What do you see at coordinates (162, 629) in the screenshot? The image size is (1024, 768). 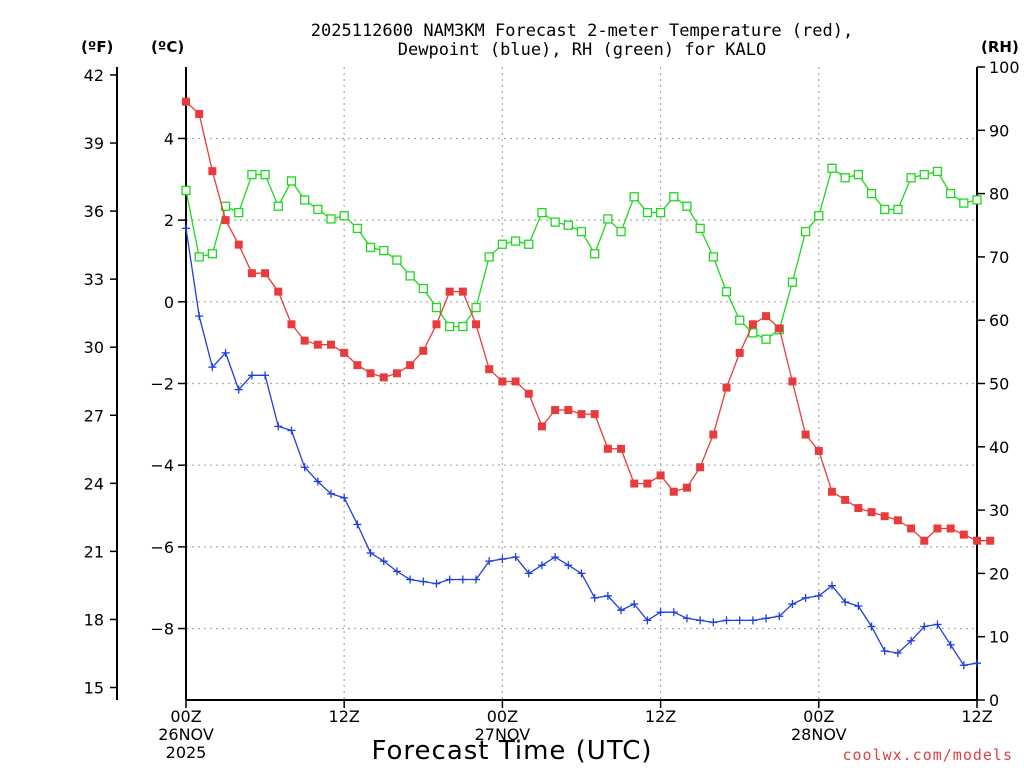 I see `c-tick-label: −8` at bounding box center [162, 629].